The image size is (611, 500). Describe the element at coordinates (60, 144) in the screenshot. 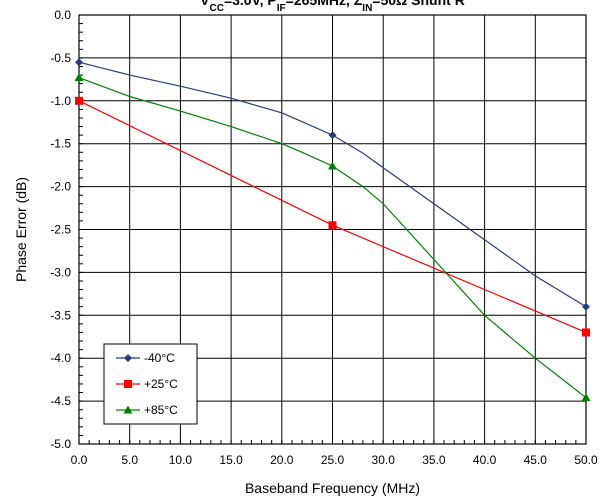

I see `y-tick-label: -1.5` at that location.